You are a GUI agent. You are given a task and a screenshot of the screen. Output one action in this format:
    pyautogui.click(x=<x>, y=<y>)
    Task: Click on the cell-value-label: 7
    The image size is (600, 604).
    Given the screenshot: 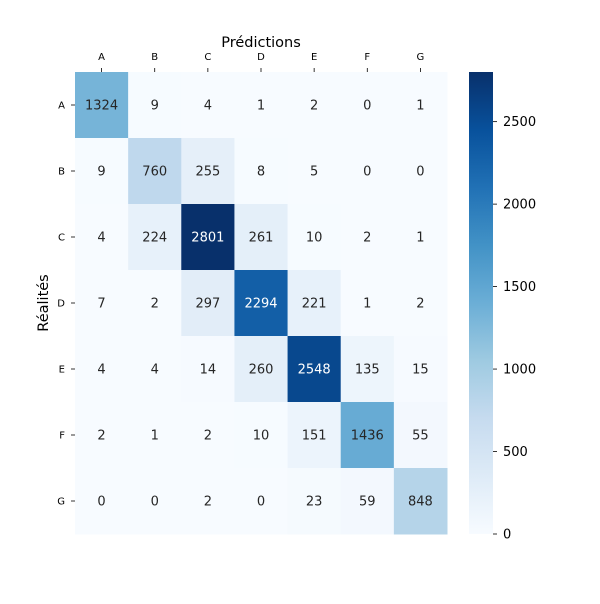 What is the action you would take?
    pyautogui.click(x=101, y=304)
    